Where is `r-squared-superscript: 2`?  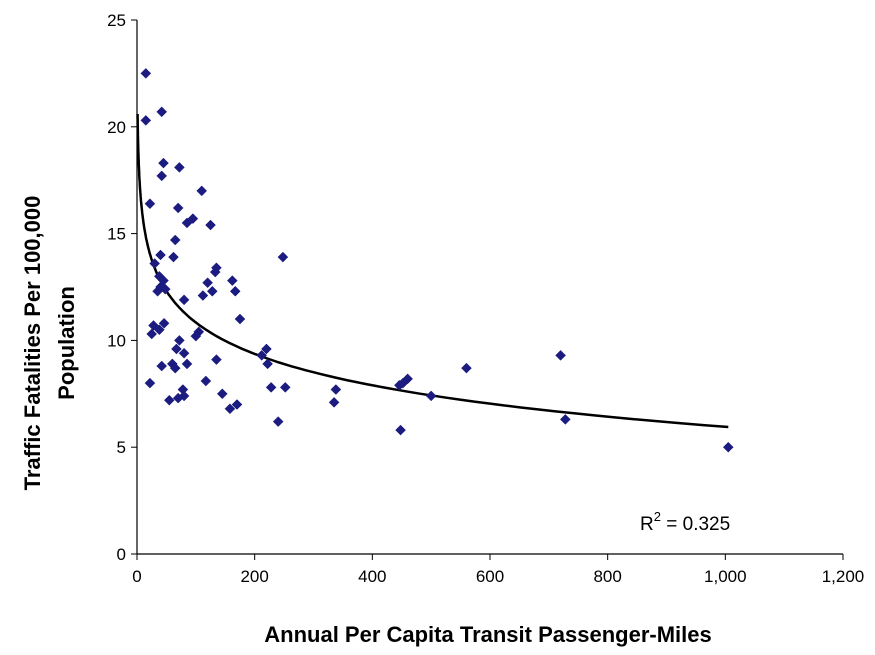 r-squared-superscript: 2 is located at coordinates (657, 516).